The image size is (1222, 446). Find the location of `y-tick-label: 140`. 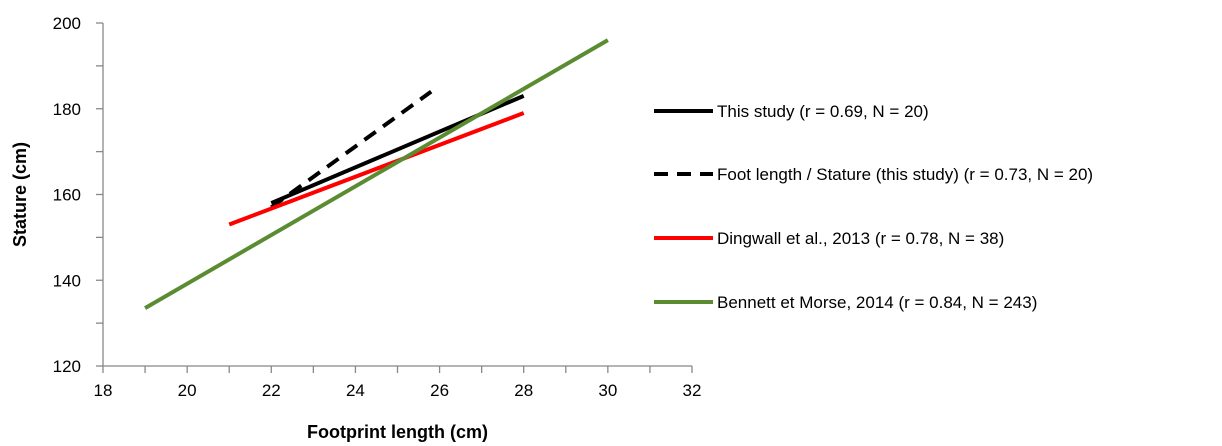

y-tick-label: 140 is located at coordinates (67, 280).